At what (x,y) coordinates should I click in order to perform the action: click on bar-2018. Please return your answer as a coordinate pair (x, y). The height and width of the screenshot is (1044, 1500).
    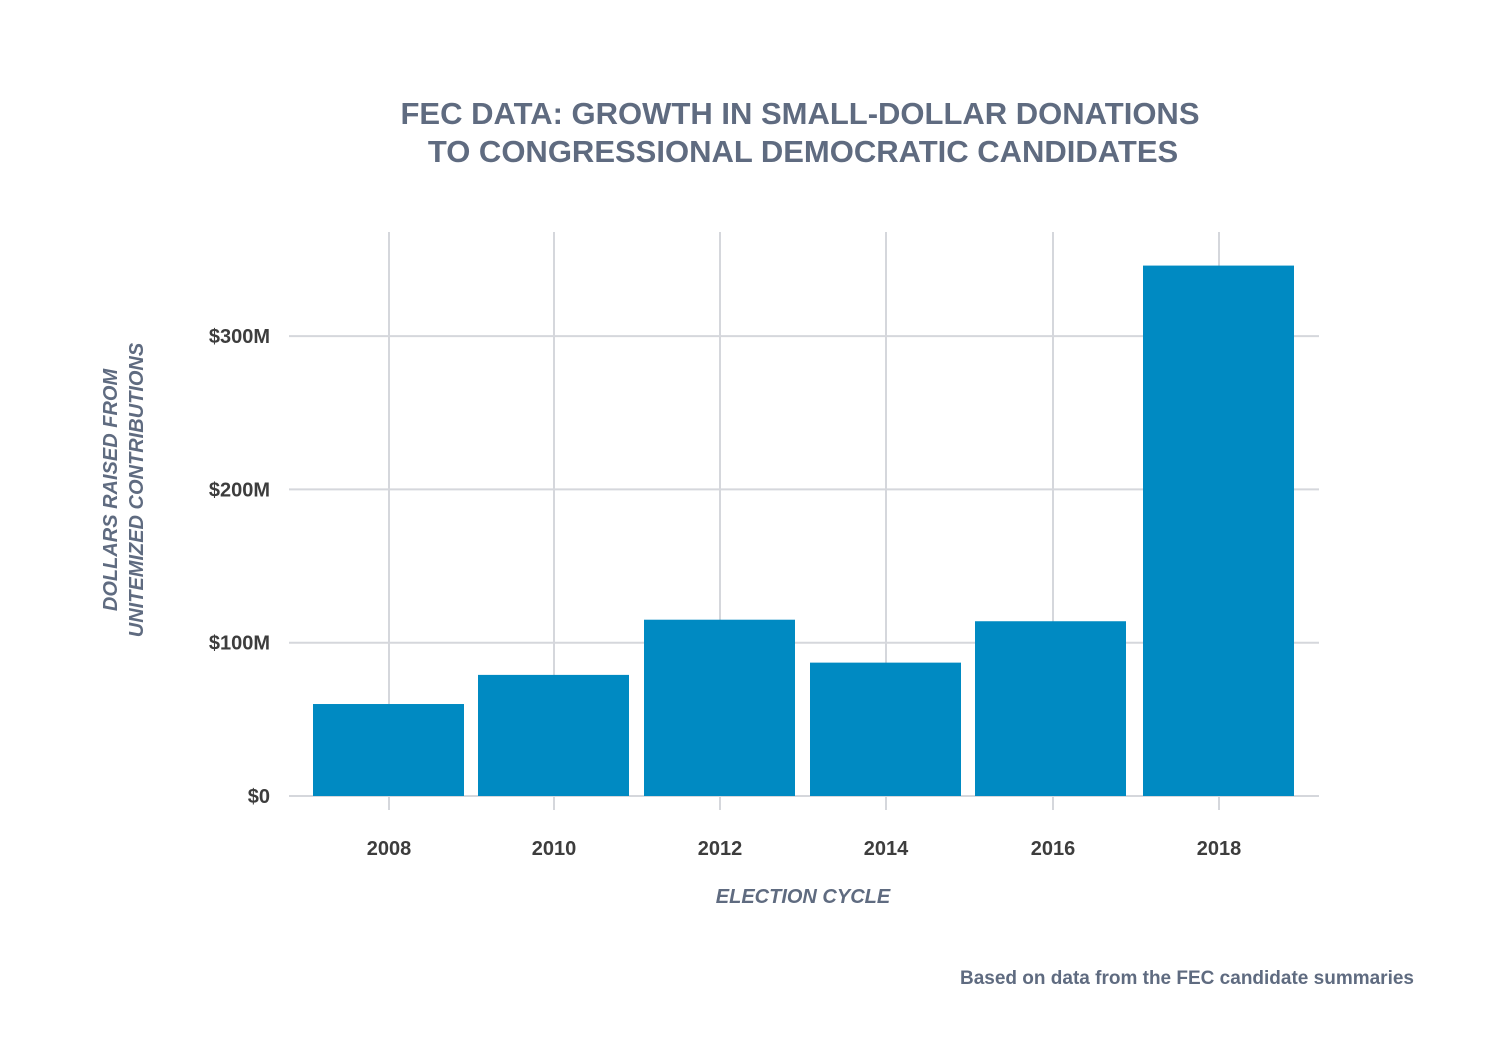
    Looking at the image, I should click on (1218, 530).